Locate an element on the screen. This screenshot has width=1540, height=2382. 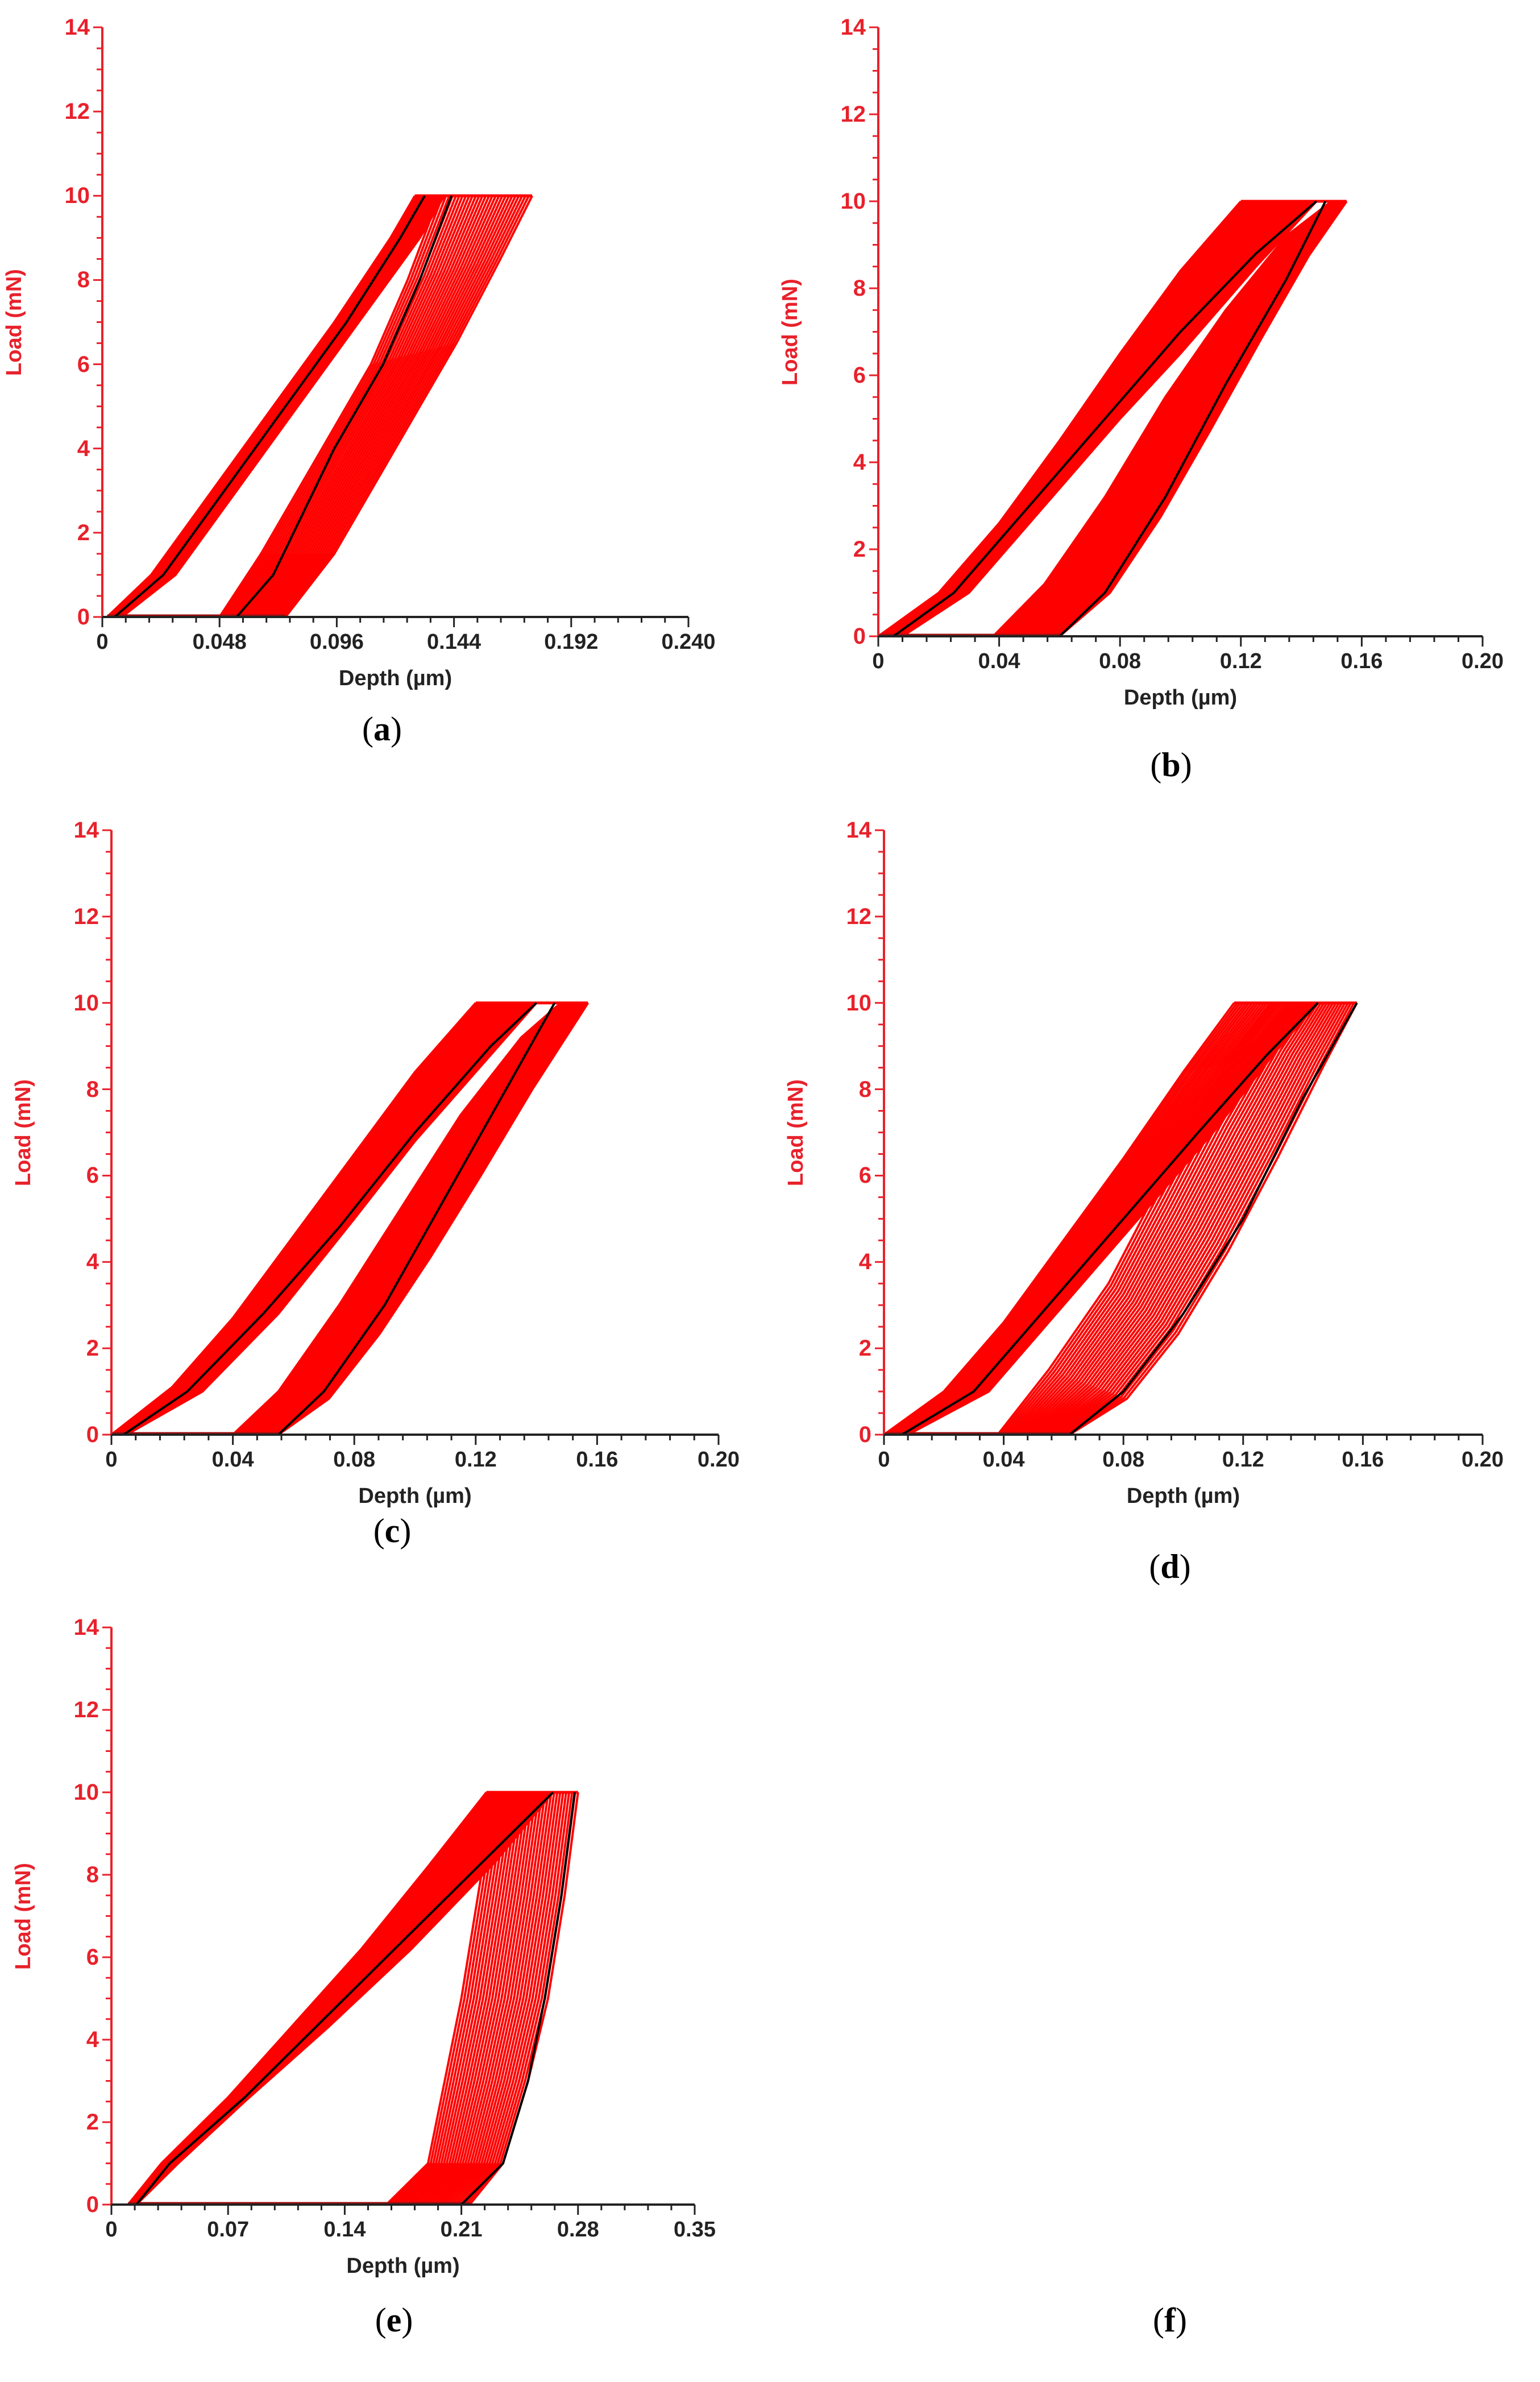
caption-c: (c) is located at coordinates (392, 1531).